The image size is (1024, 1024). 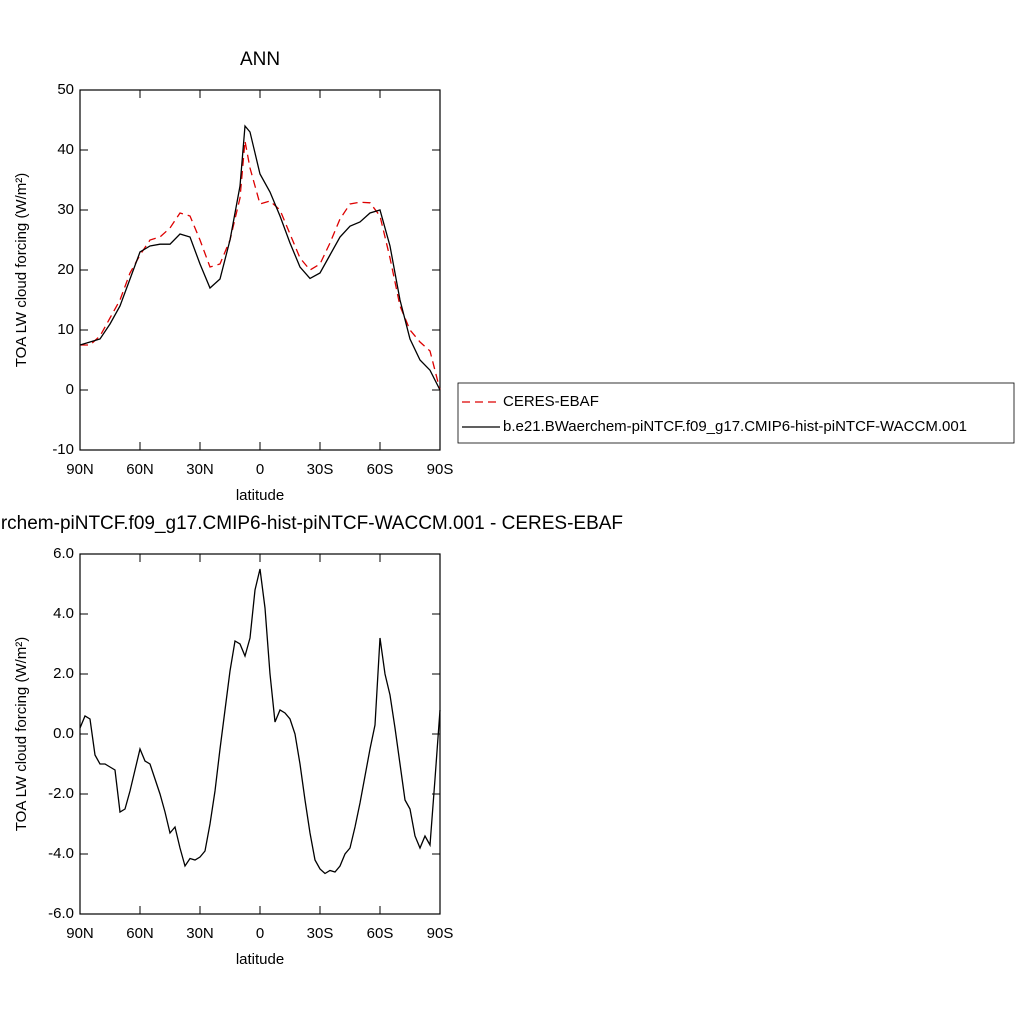 What do you see at coordinates (61, 913) in the screenshot?
I see `y-tick-label: -6.0` at bounding box center [61, 913].